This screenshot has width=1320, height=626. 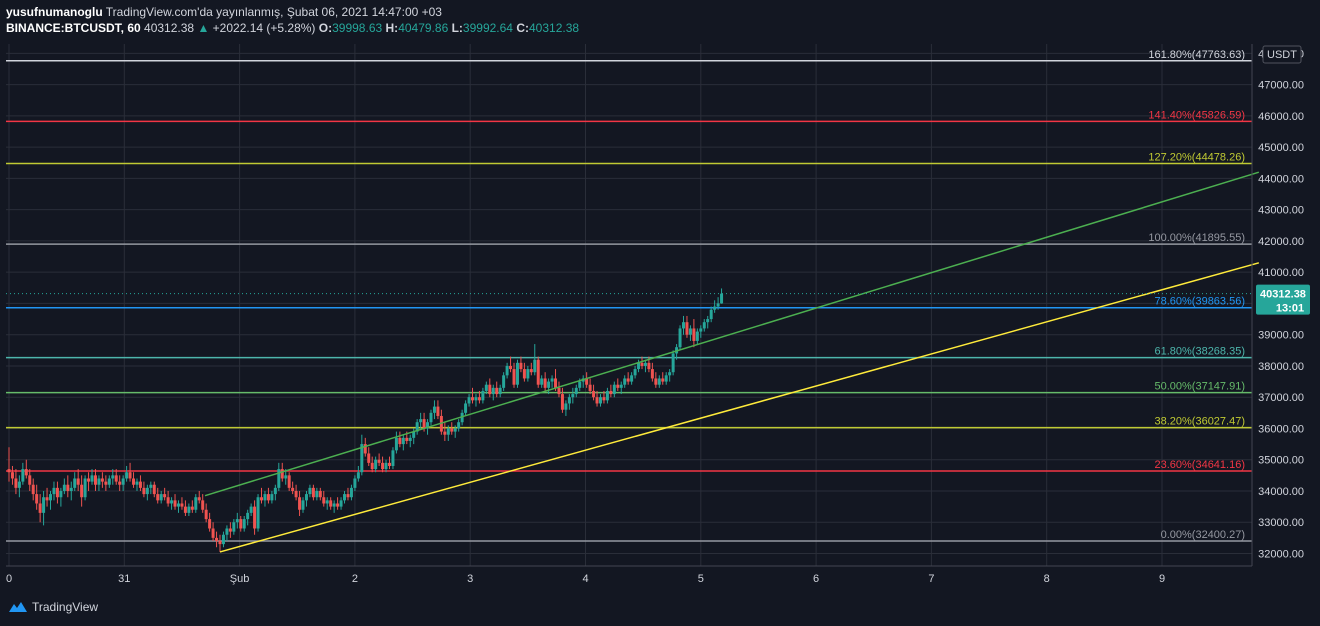 What do you see at coordinates (1199, 352) in the screenshot?
I see `fib-level-label: 61.80%(38268.35)` at bounding box center [1199, 352].